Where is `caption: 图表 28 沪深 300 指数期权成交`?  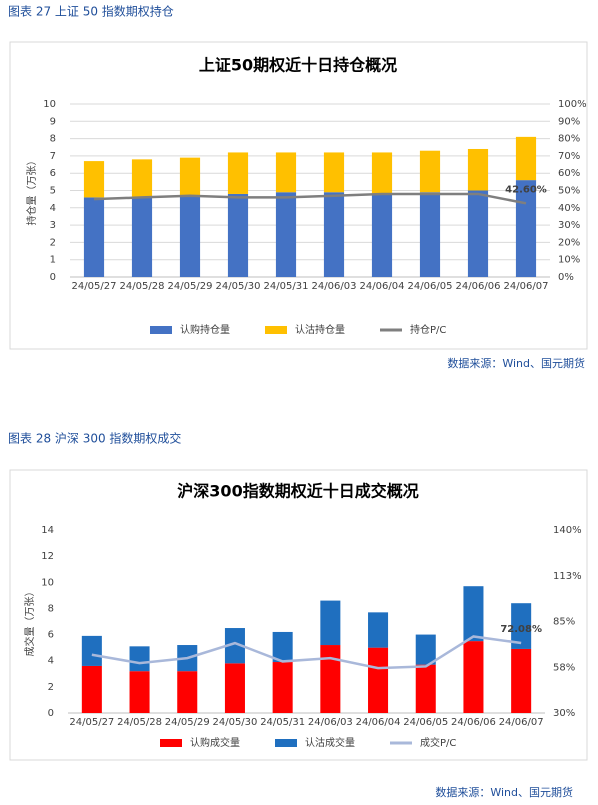
caption: 图表 28 沪深 300 指数期权成交 is located at coordinates (94, 438).